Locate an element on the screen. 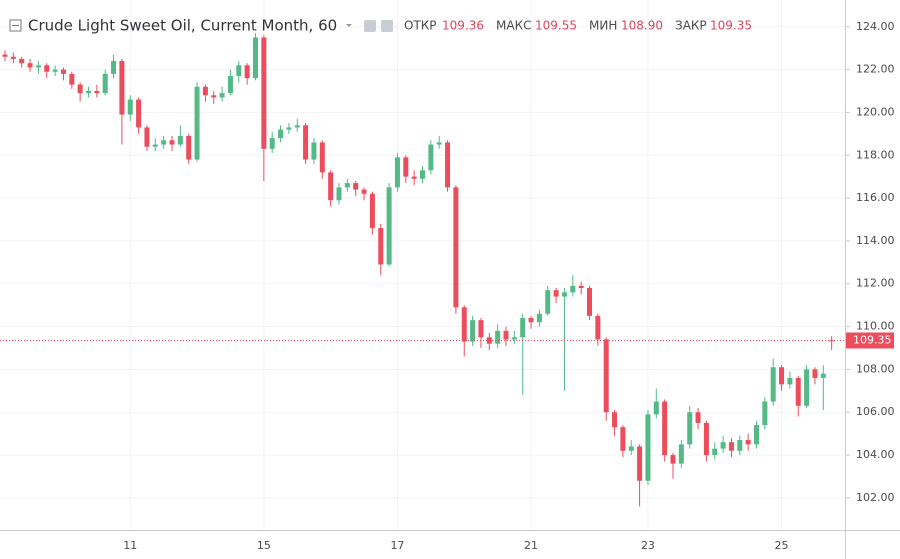  last-price-label: 109.35 is located at coordinates (872, 339).